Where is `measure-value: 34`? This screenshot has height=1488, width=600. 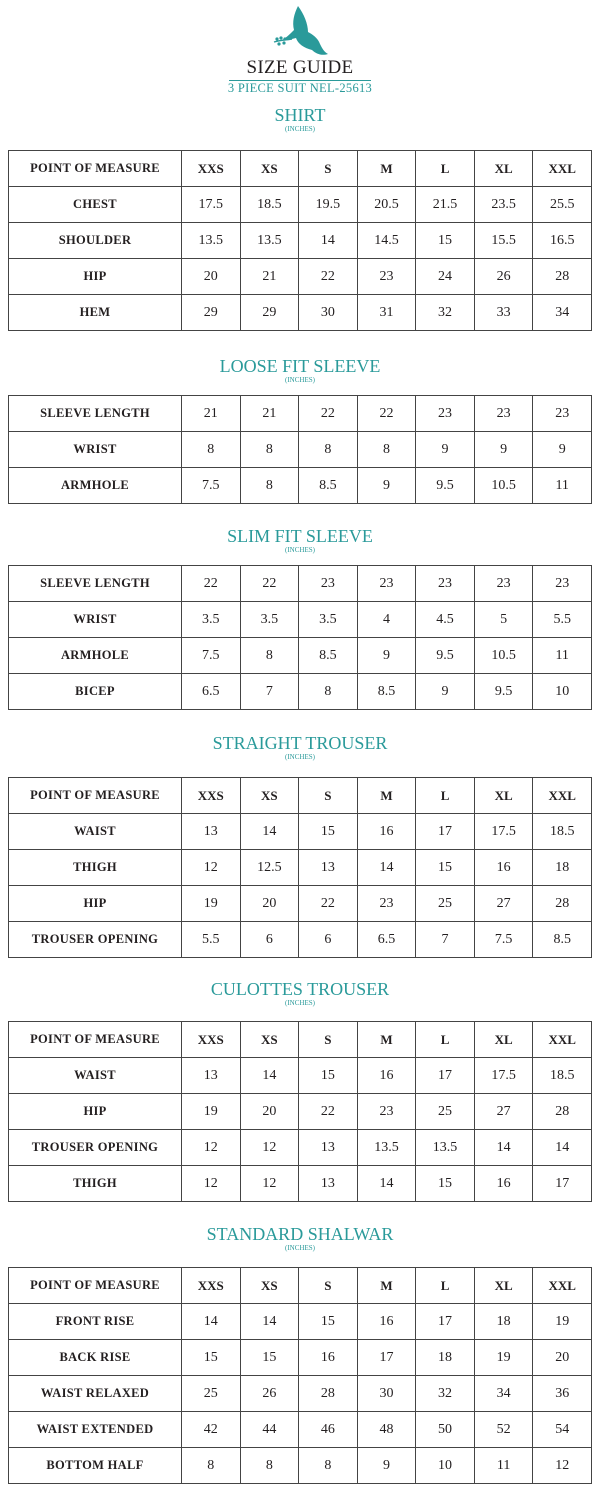
measure-value: 34 is located at coordinates (503, 1393).